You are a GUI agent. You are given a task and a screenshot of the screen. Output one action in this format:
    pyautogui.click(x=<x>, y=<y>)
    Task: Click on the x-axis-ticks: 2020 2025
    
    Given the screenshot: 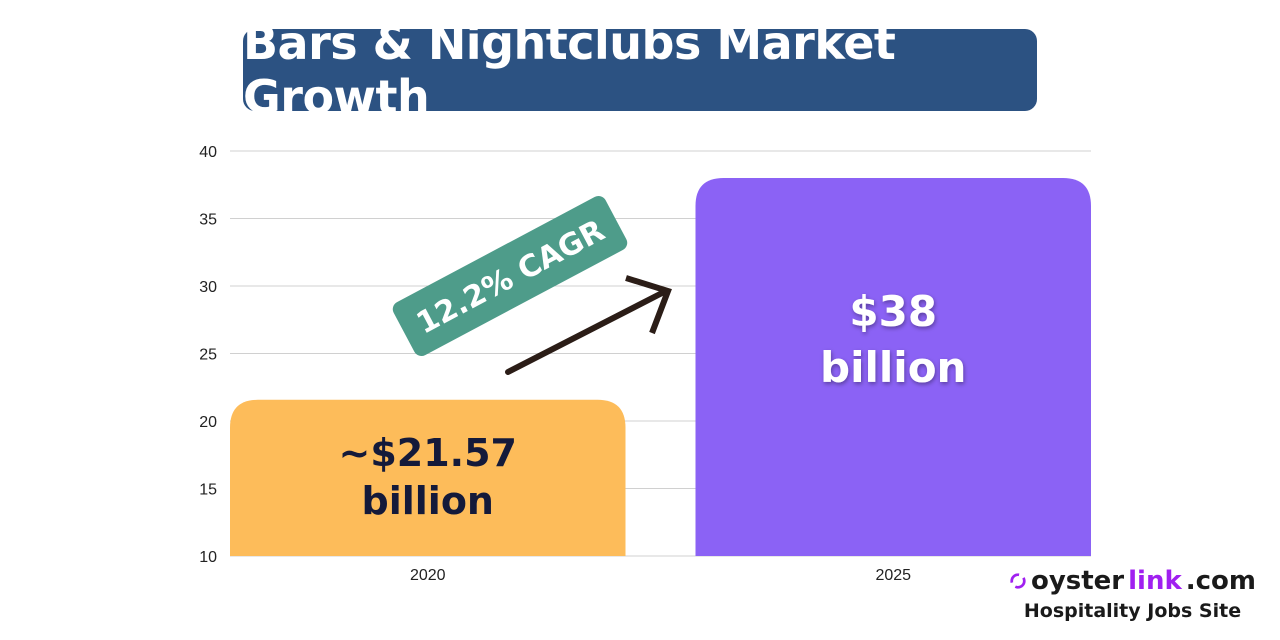 What is the action you would take?
    pyautogui.click(x=660, y=575)
    